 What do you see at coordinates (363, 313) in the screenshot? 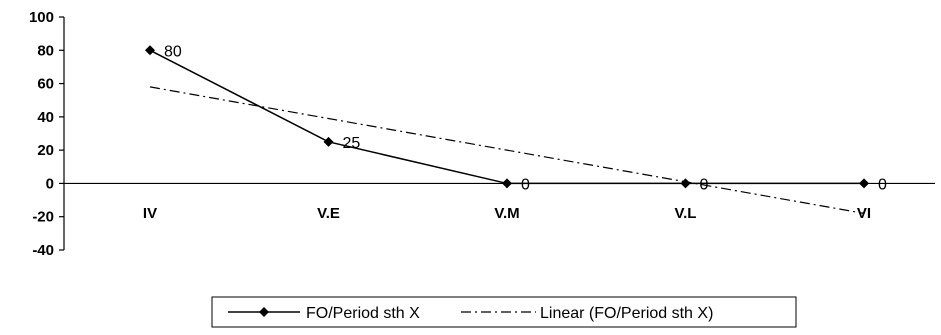
I see `legend-series-label: FO/Period sth X` at bounding box center [363, 313].